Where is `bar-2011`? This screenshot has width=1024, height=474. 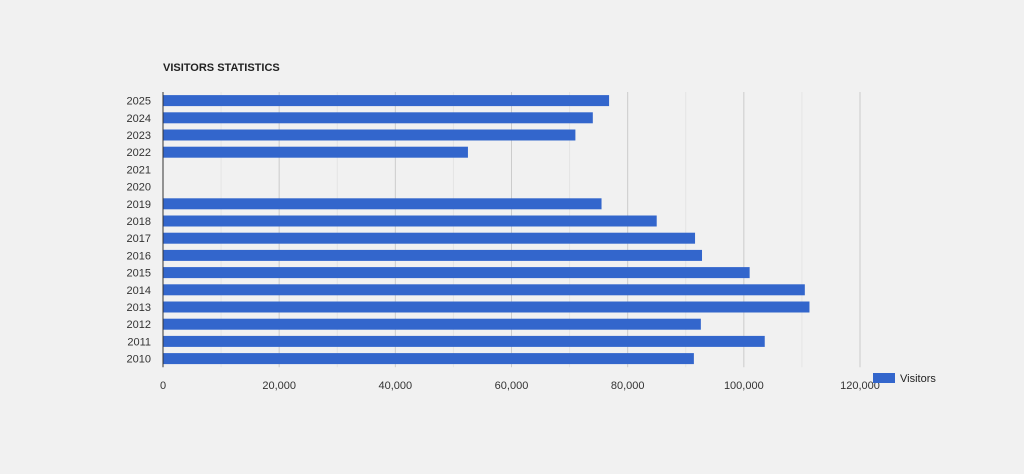 bar-2011 is located at coordinates (464, 341).